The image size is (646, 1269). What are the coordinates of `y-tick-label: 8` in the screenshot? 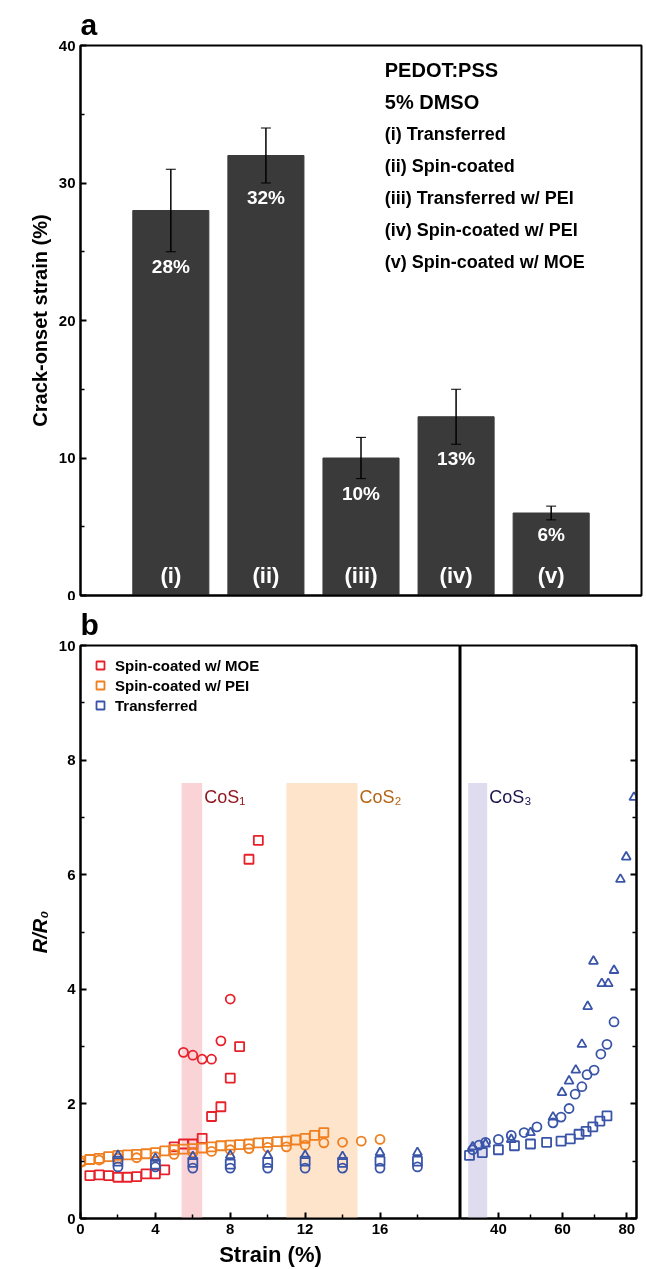 It's located at (71, 760).